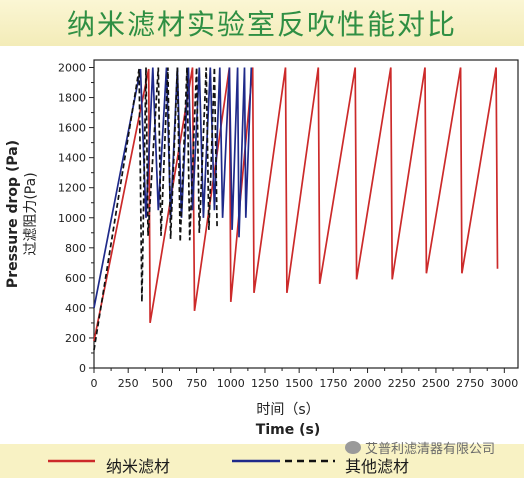 This screenshot has height=478, width=524. I want to click on page-title: 纳米滤材实验室反吹性能对比, so click(261, 24).